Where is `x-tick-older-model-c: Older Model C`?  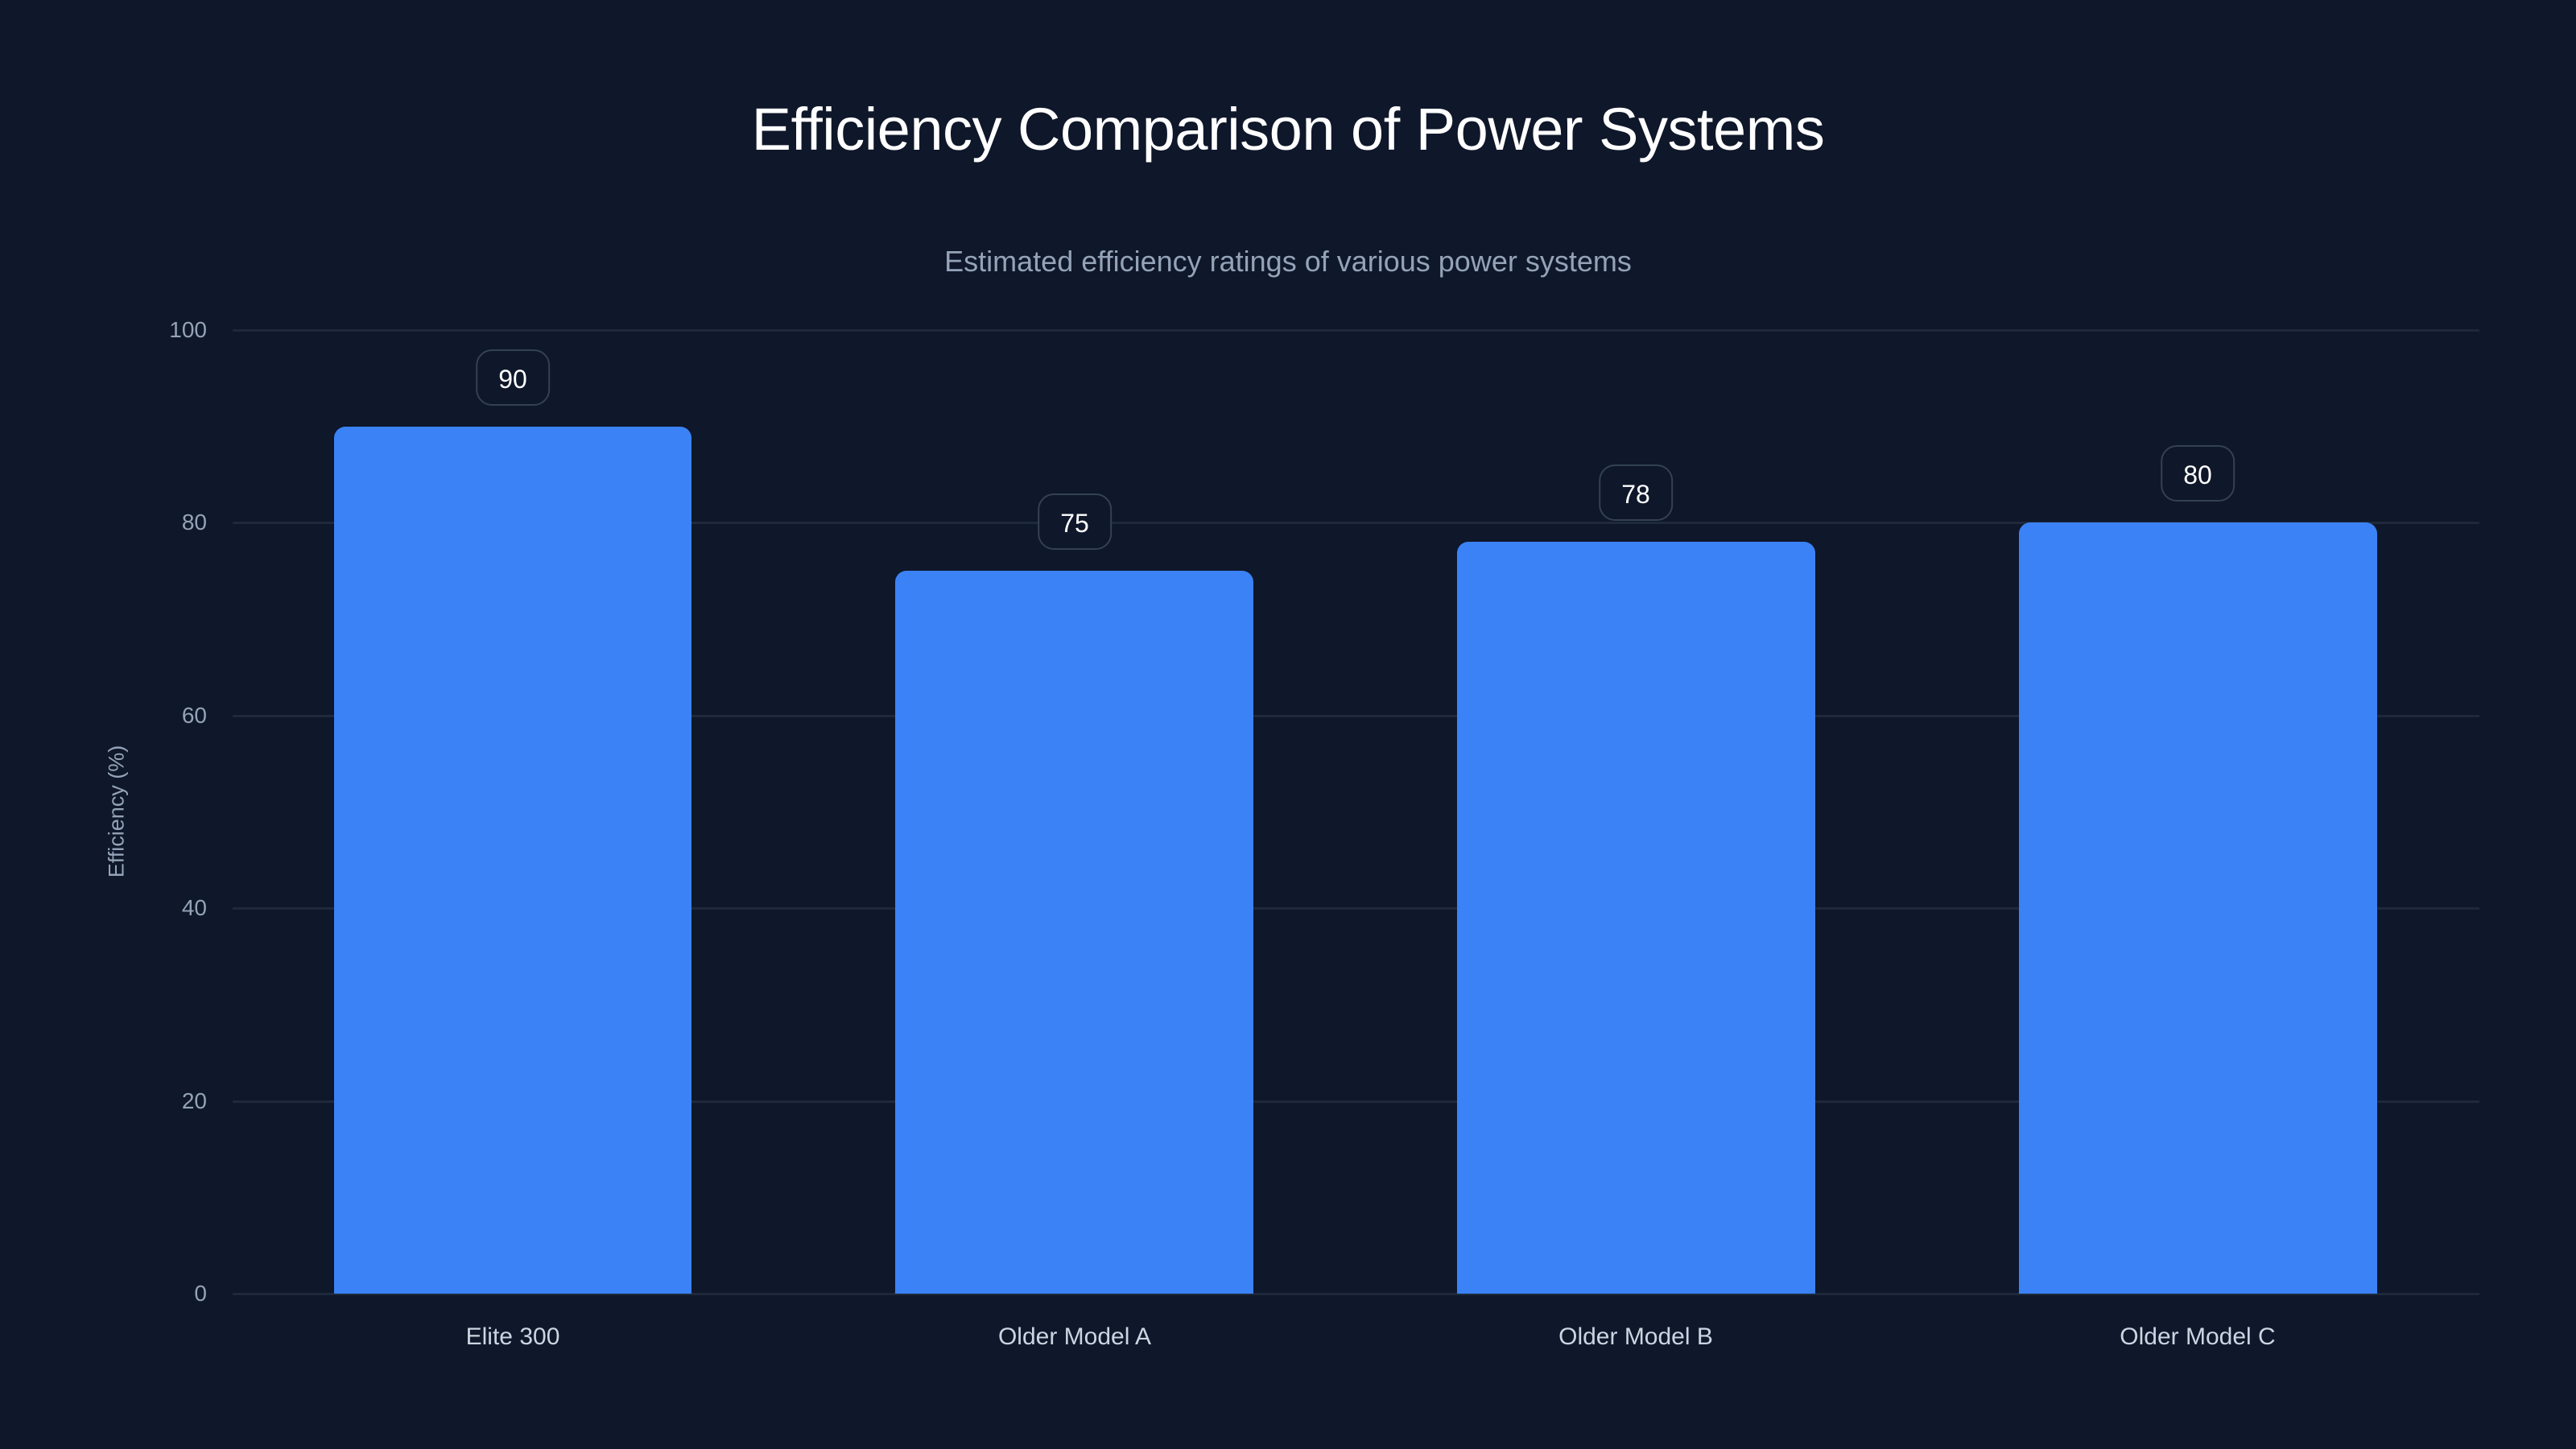
x-tick-older-model-c: Older Model C is located at coordinates (2198, 1336).